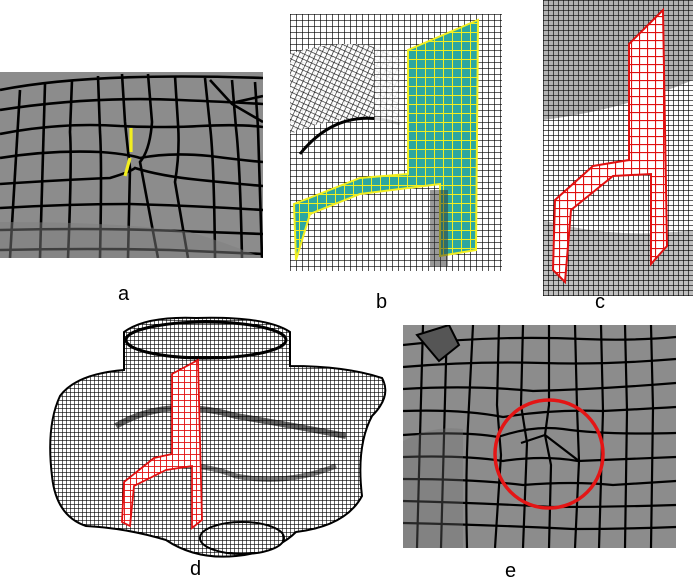  Describe the element at coordinates (128, 152) in the screenshot. I see `seam-highlight` at that location.